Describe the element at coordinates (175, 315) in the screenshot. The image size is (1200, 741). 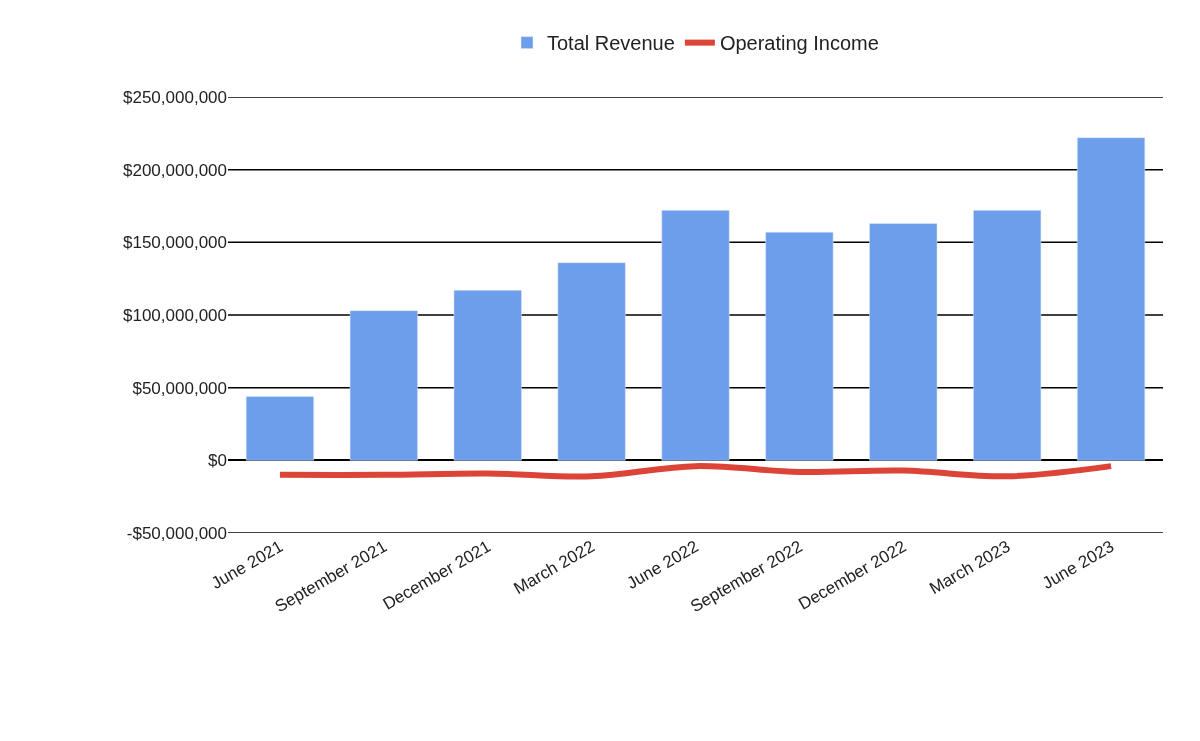
I see `y-tick-label: $100,000,000` at that location.